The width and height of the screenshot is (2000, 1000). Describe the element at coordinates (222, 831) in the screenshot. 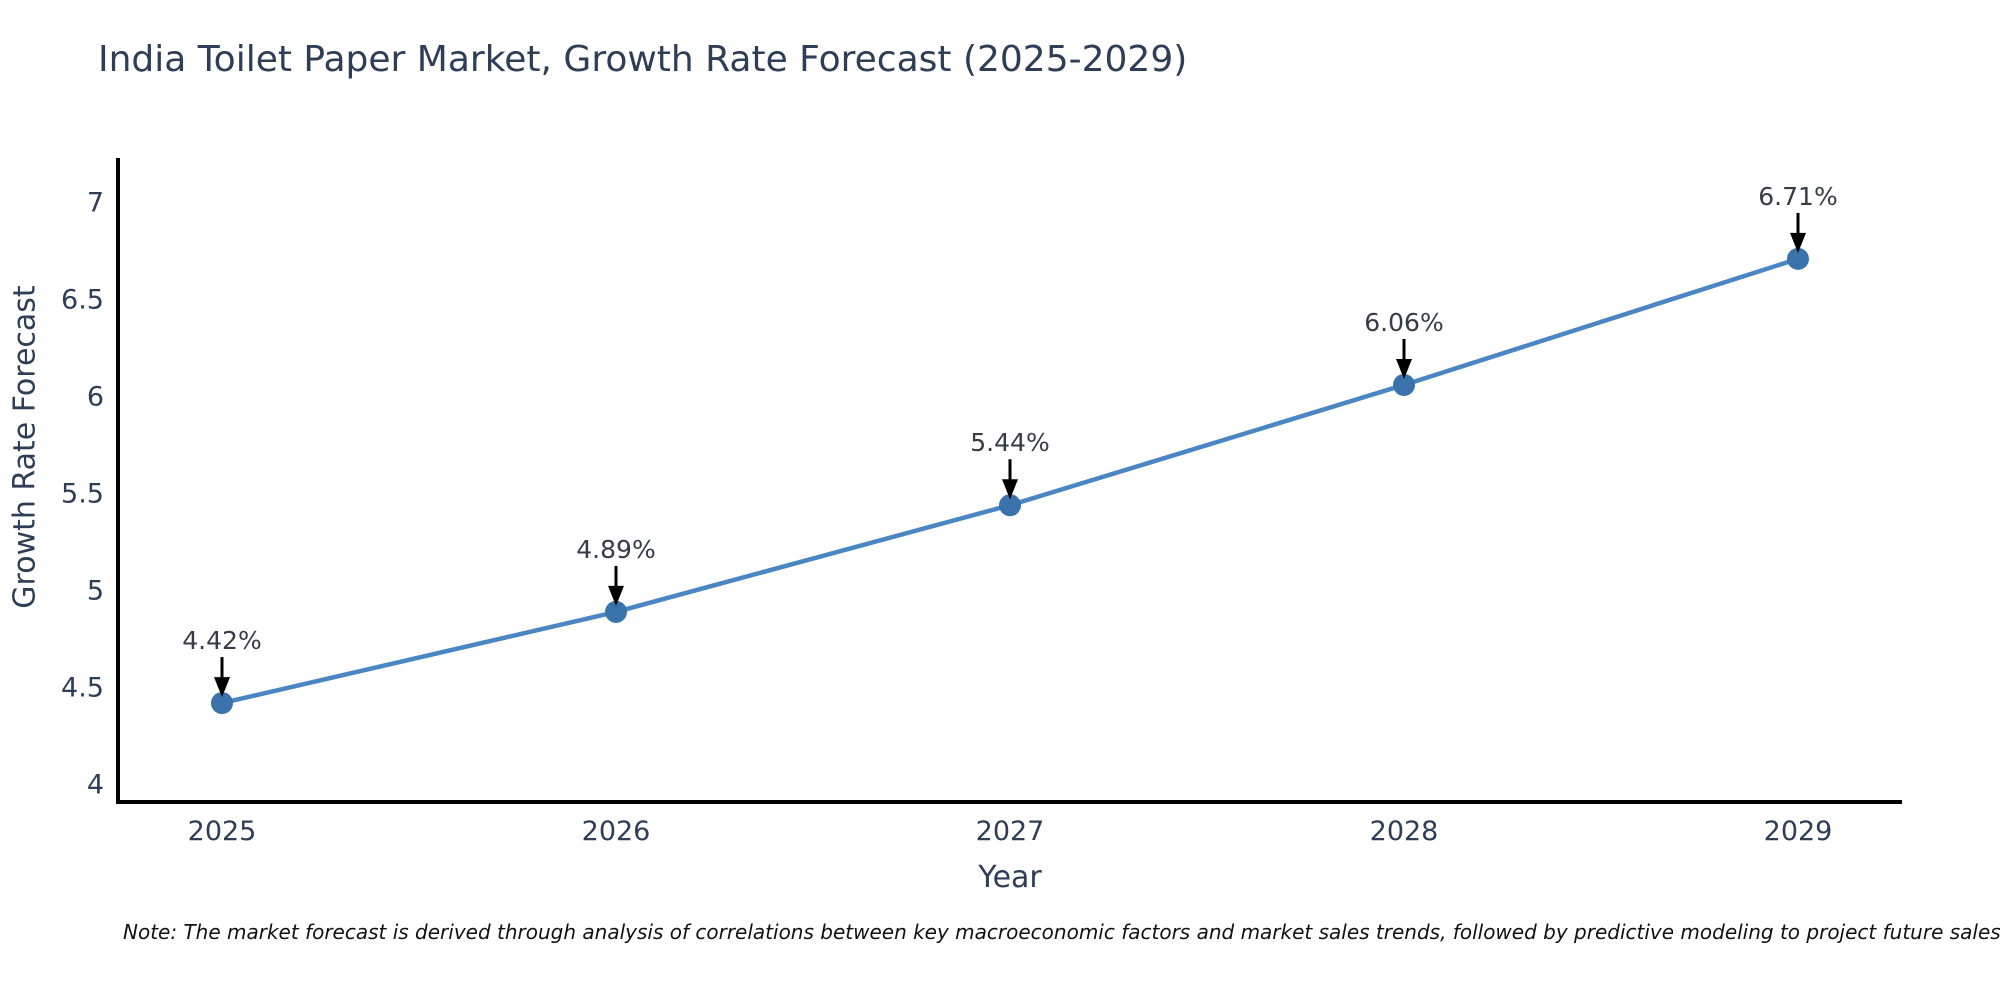

I see `x-tick-label: 2025` at that location.